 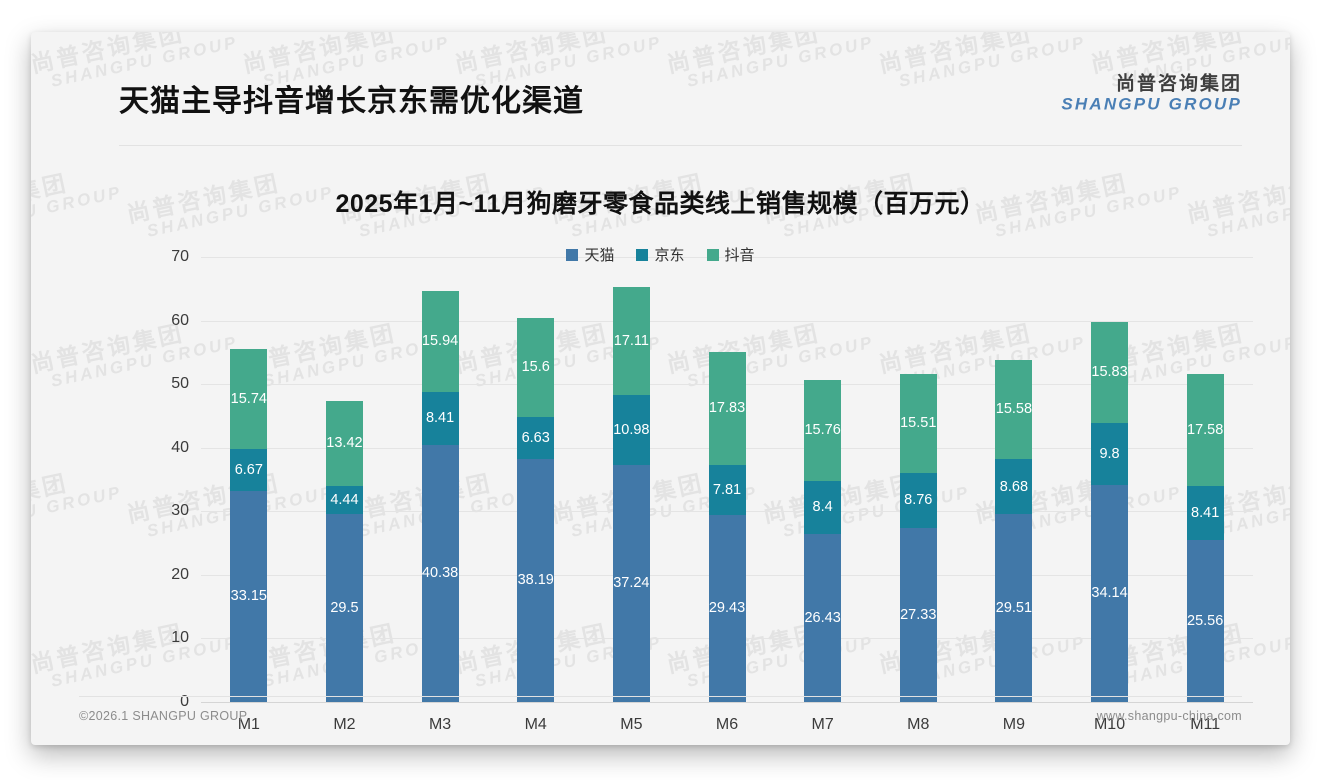 I want to click on bar-segment: 7.81, so click(x=727, y=490).